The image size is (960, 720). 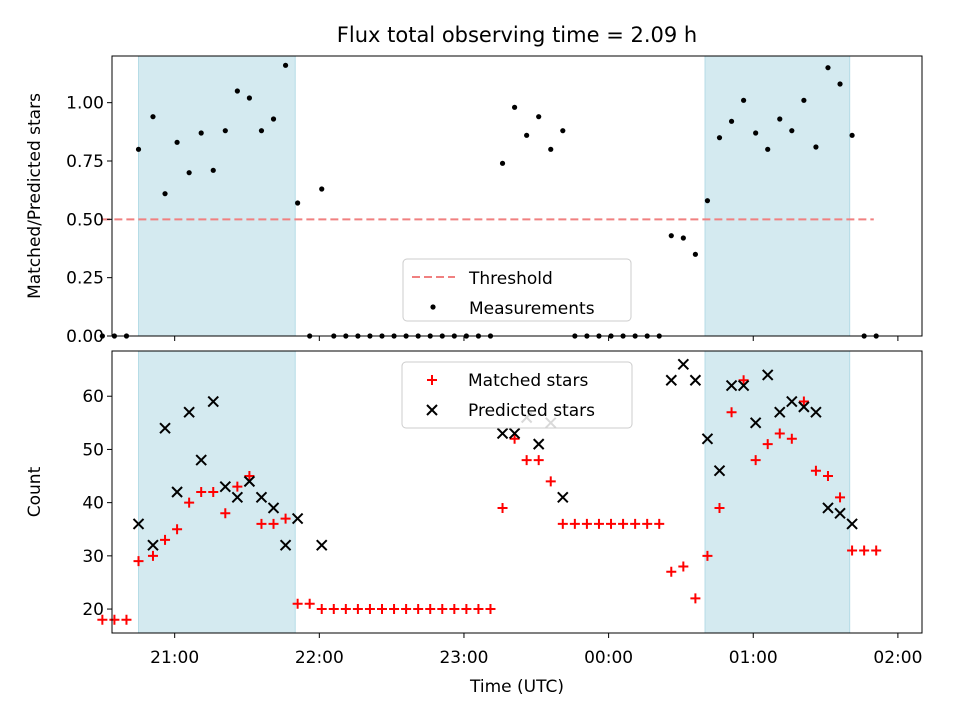 I want to click on x-tick-label: 21:00, so click(x=174, y=658).